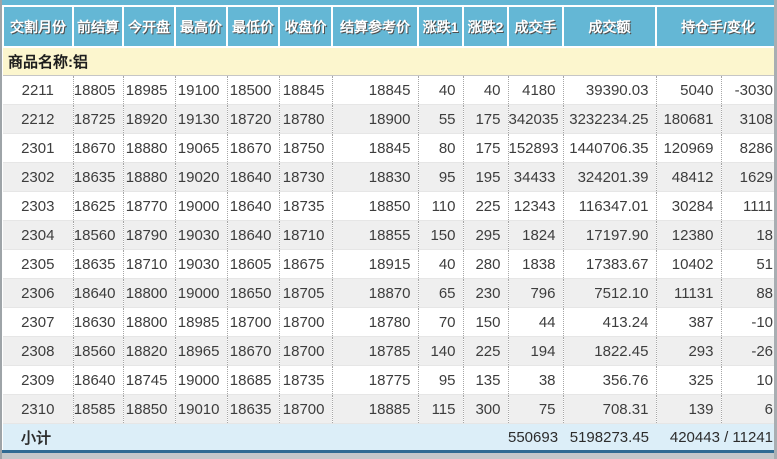 Image resolution: width=777 pixels, height=459 pixels. Describe the element at coordinates (609, 436) in the screenshot. I see `subtotal-turnover: 5198273.45` at that location.